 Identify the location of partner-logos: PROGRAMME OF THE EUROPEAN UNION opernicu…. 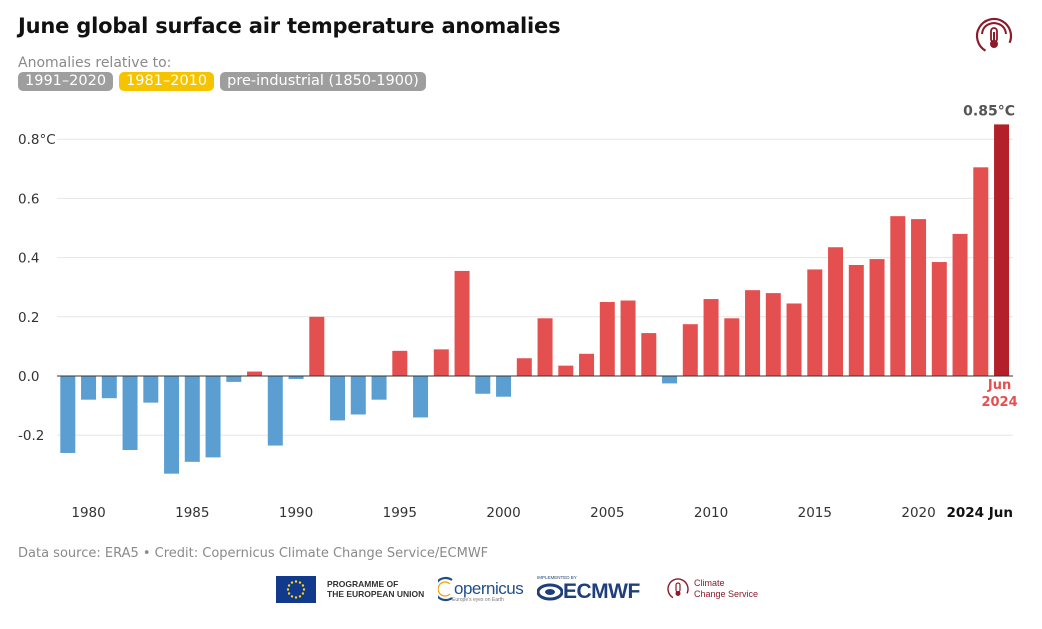
(526, 589).